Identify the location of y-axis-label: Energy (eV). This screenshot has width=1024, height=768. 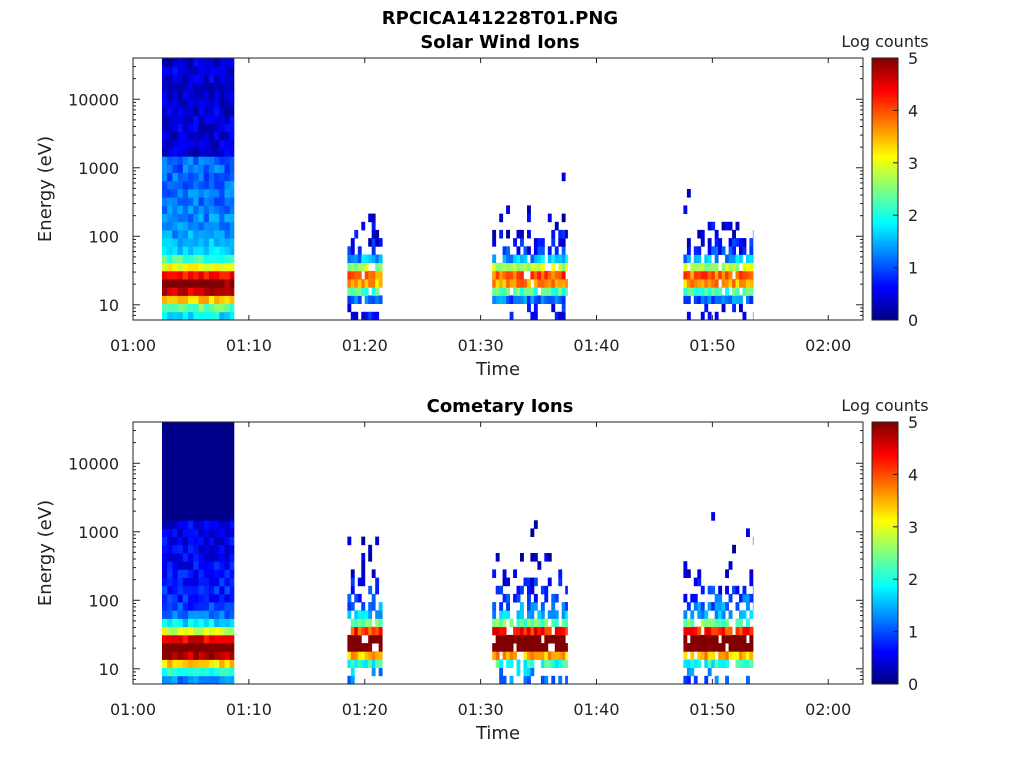
(45, 189).